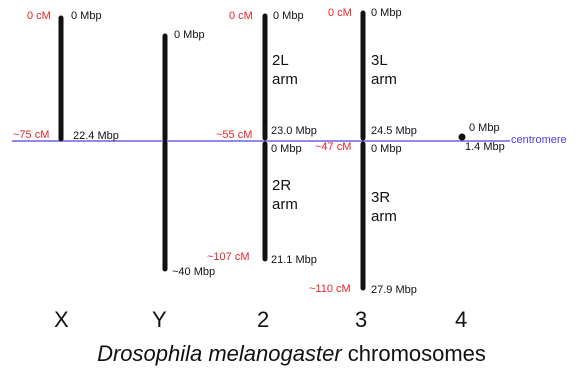 This screenshot has width=583, height=371. I want to click on diagram-title: Drosophila melanogaster chromosomes, so click(291, 354).